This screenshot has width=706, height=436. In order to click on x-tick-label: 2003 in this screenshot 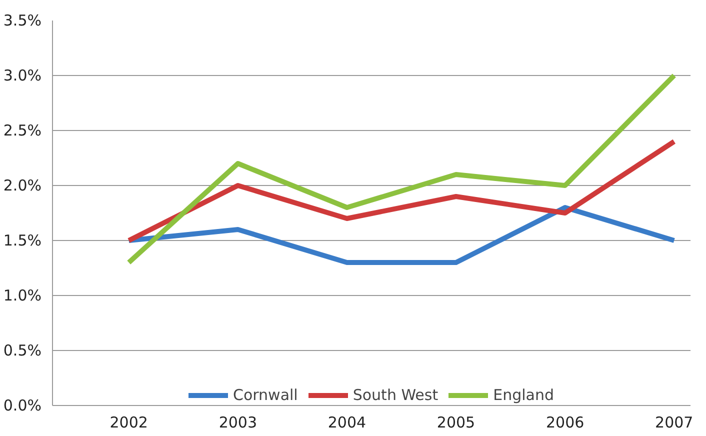, I will do `click(237, 423)`.